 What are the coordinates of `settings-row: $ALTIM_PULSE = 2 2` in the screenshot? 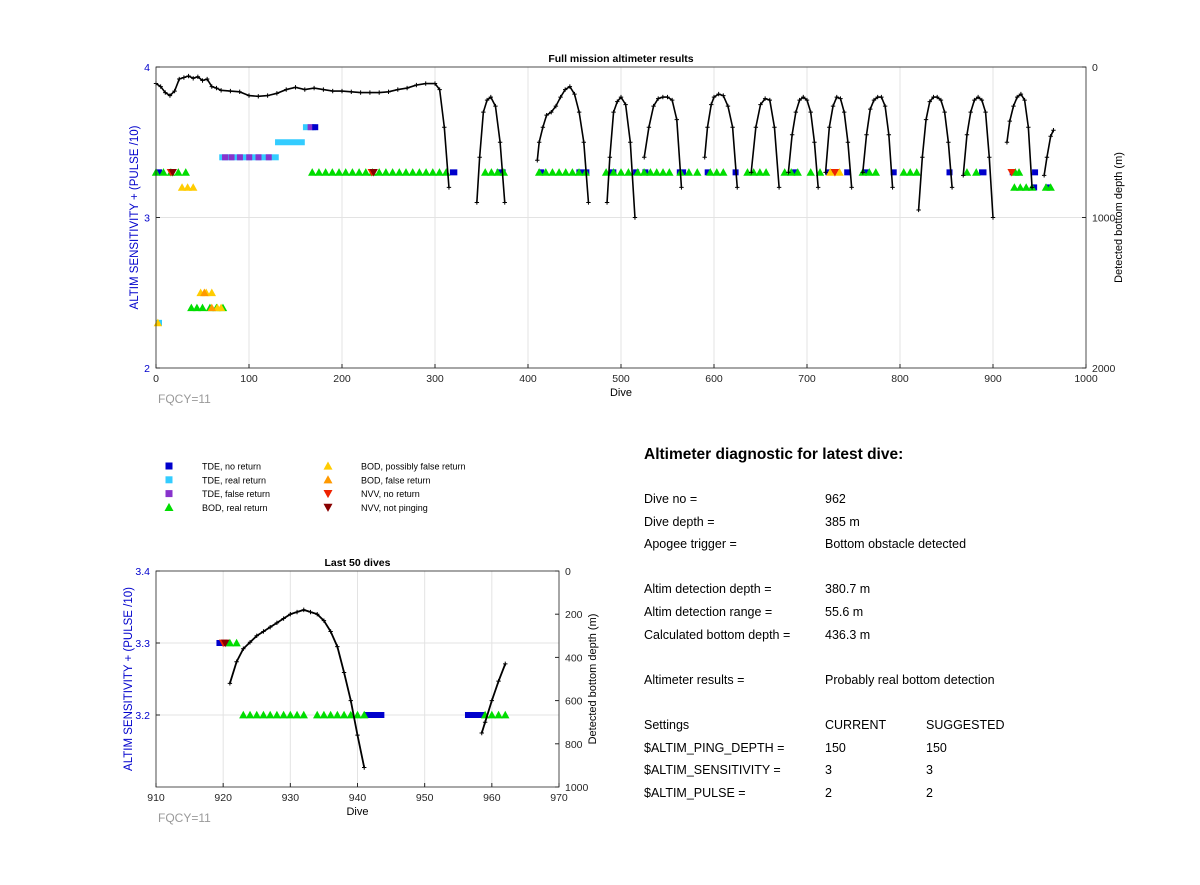 It's located at (904, 793).